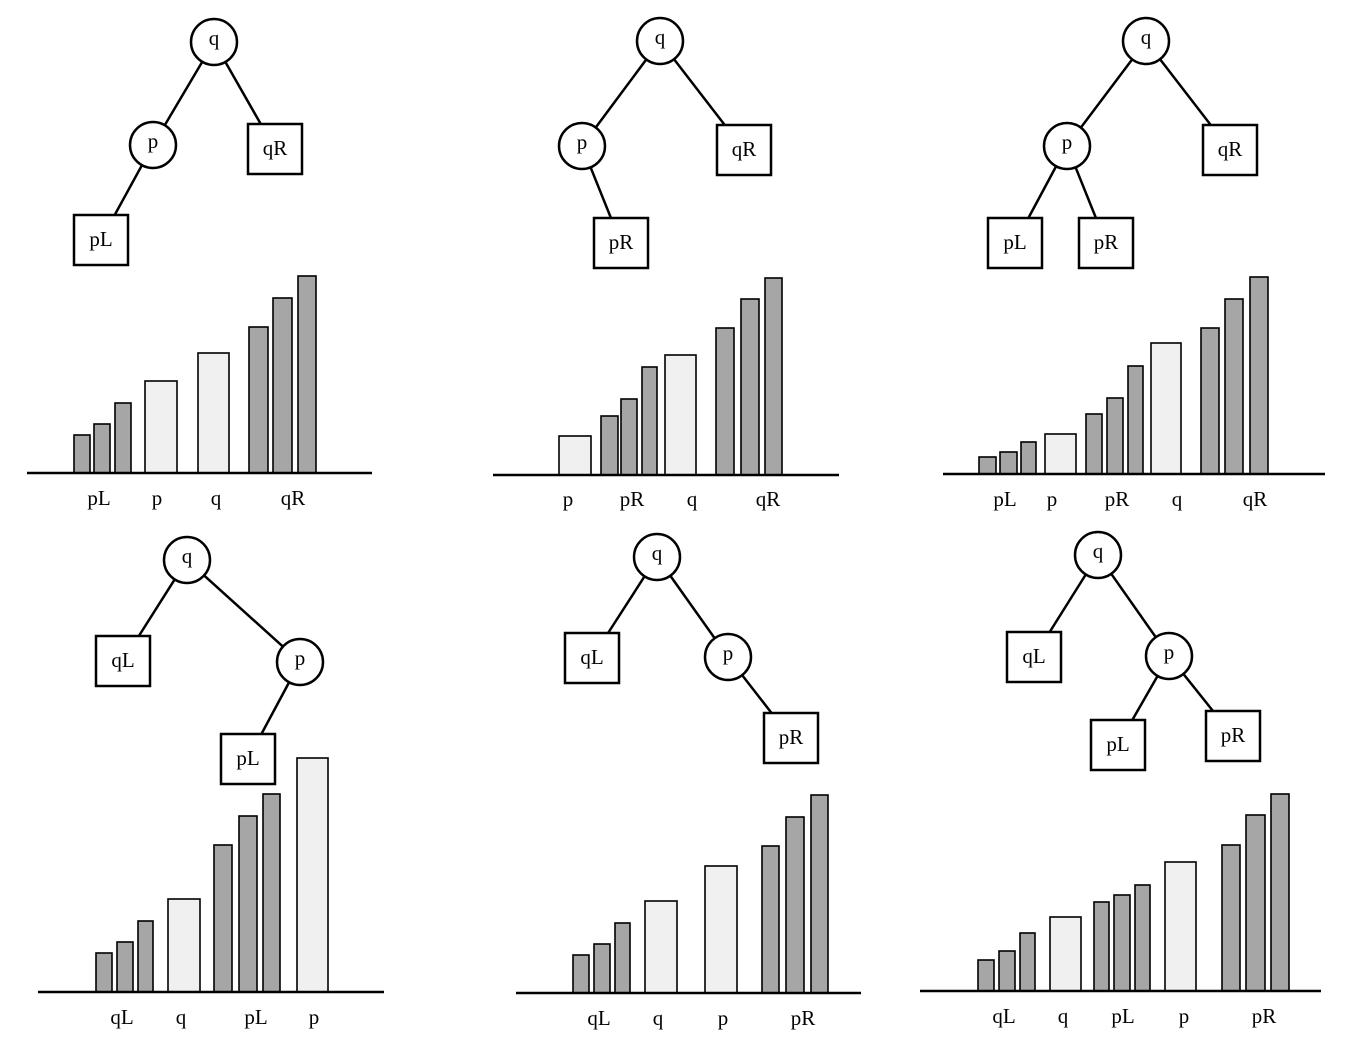 The height and width of the screenshot is (1047, 1367). What do you see at coordinates (1068, 603) in the screenshot?
I see `tree-edge-q-qL` at bounding box center [1068, 603].